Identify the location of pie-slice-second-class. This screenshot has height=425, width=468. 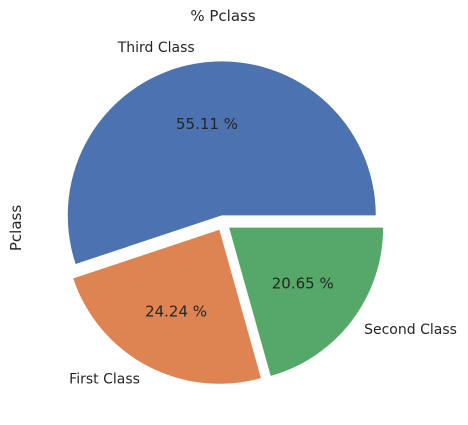
(306, 301).